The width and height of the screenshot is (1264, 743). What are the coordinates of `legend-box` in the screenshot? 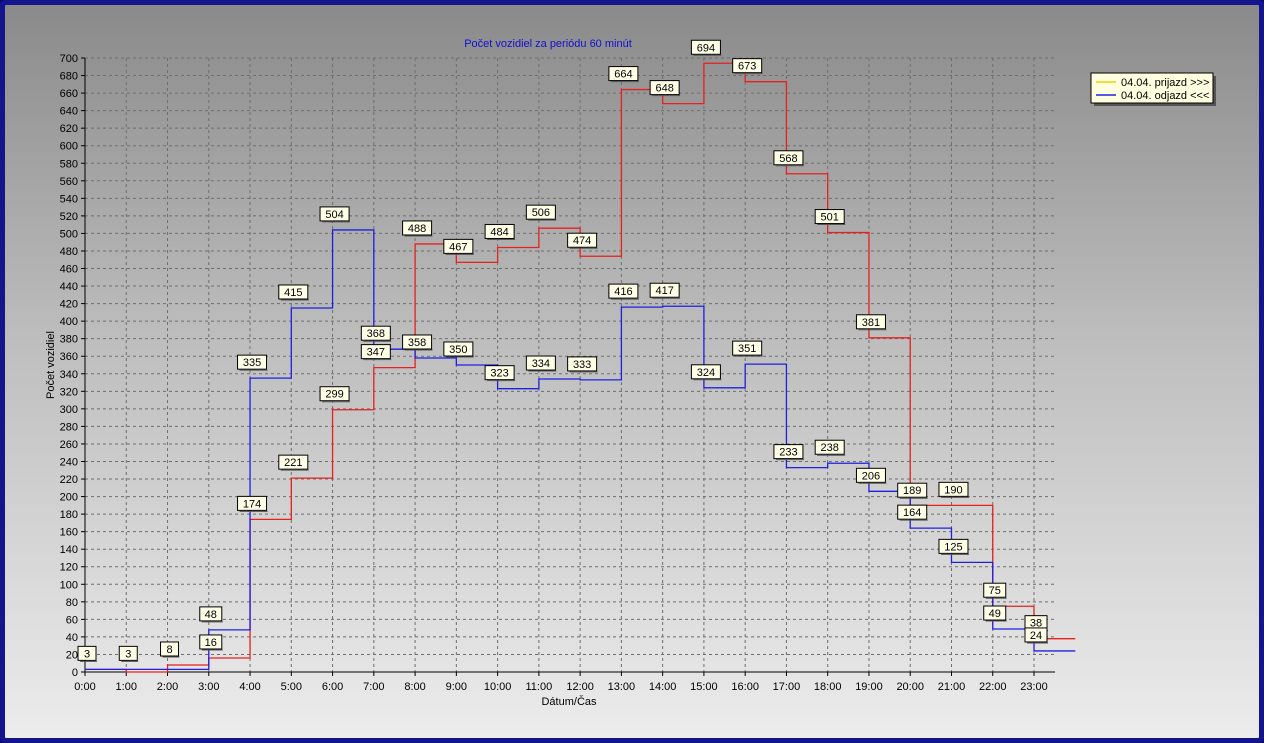 It's located at (1152, 88).